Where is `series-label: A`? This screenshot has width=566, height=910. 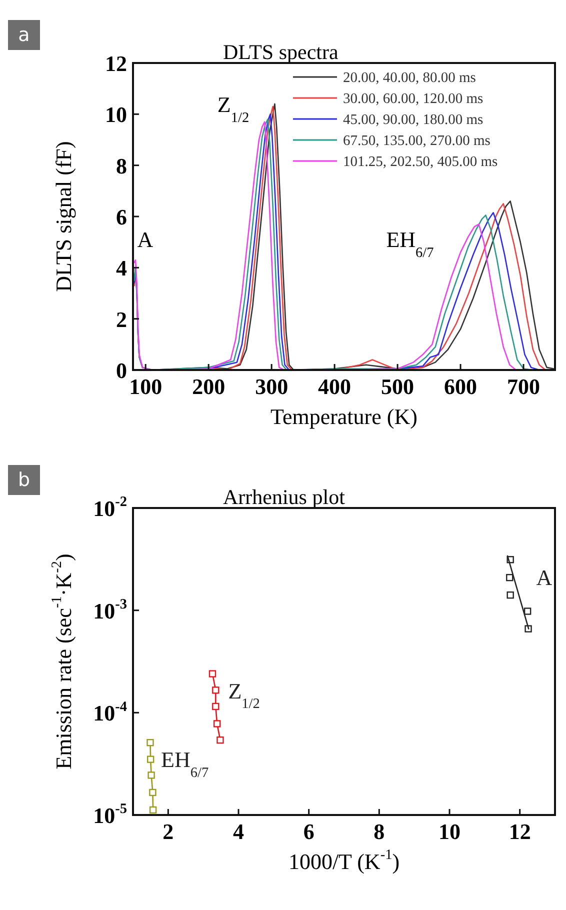 series-label: A is located at coordinates (544, 577).